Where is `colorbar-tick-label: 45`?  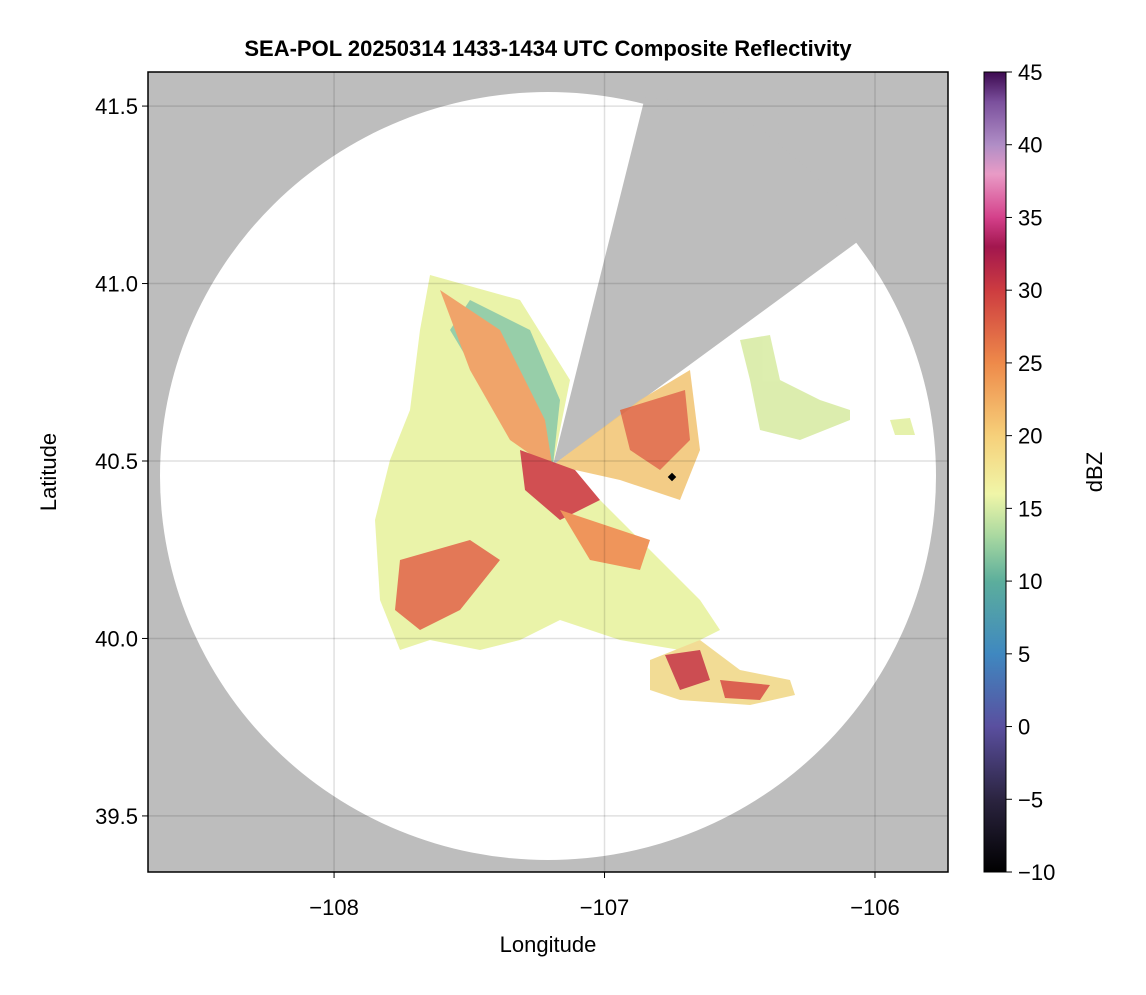
colorbar-tick-label: 45 is located at coordinates (1030, 72).